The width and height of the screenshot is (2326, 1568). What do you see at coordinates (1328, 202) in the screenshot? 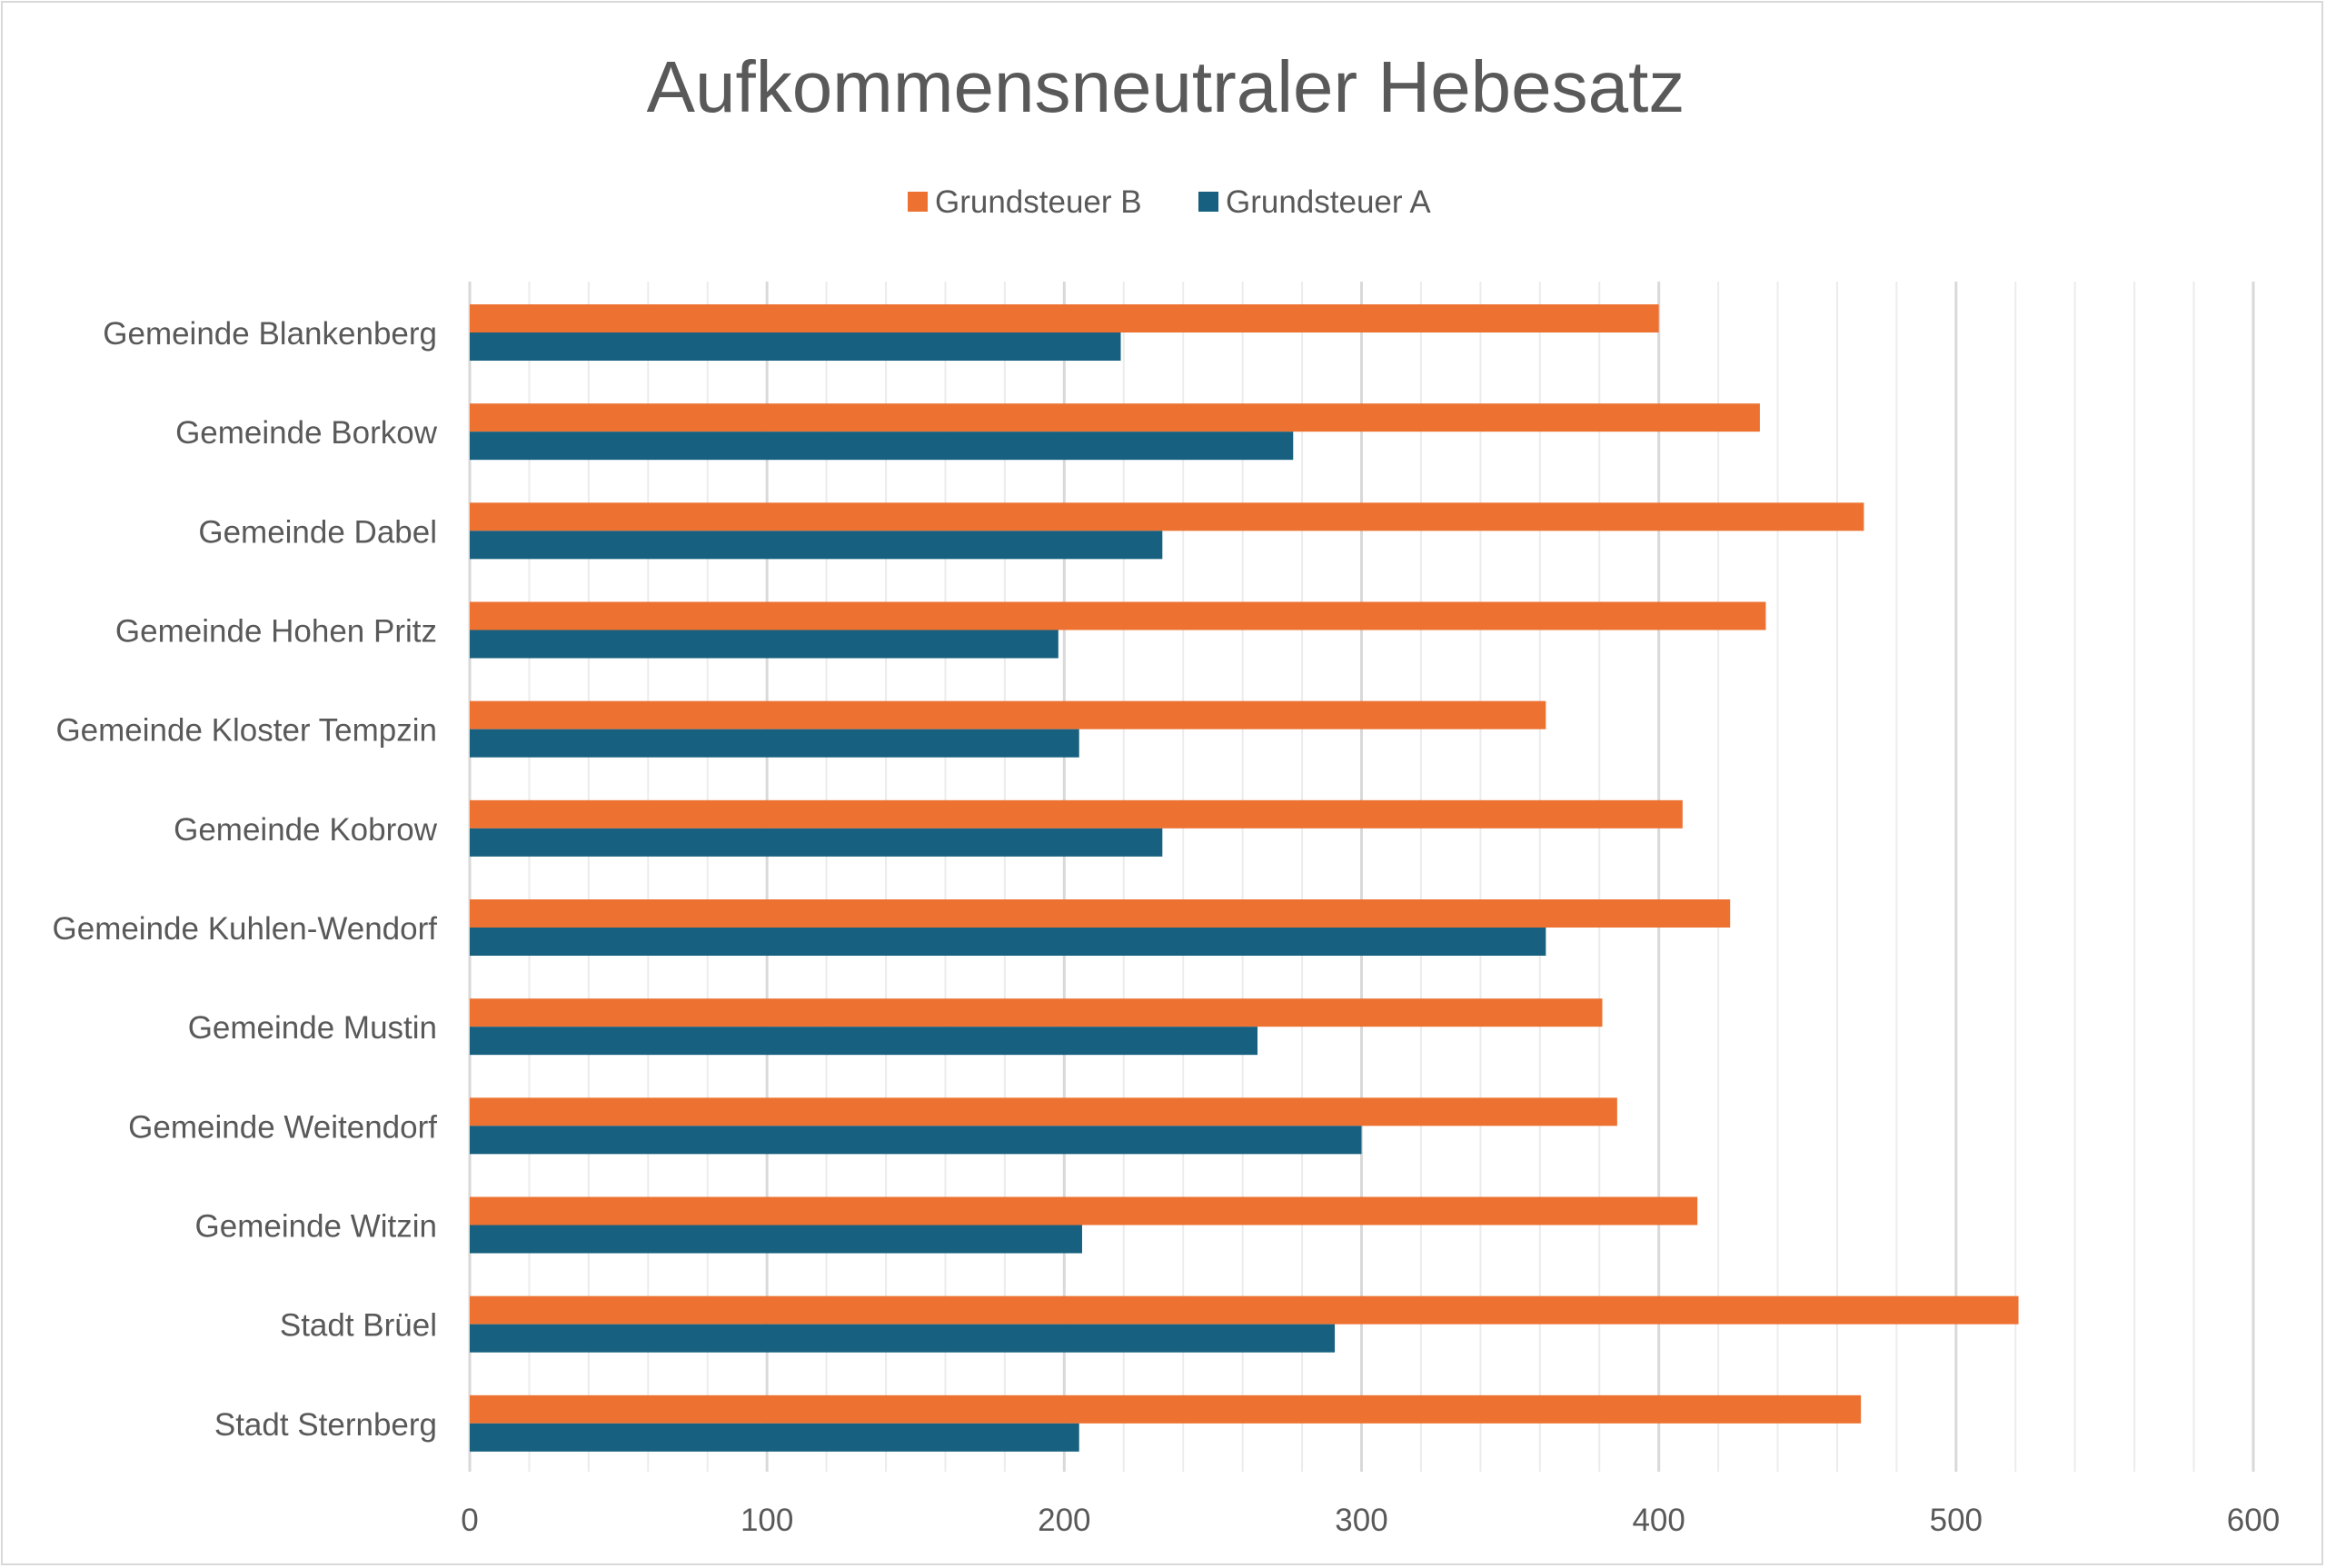
I see `legend-label: Grundsteuer A` at bounding box center [1328, 202].